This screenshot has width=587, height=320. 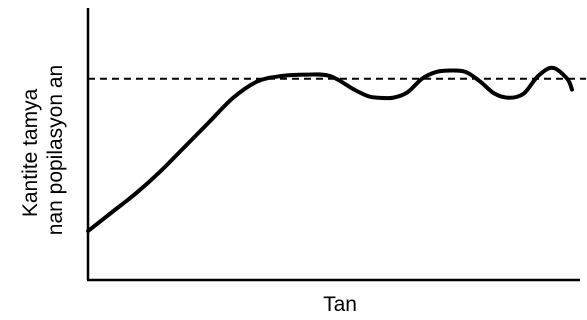 I want to click on y-axis-label: Kantite tamya nan popilasyon an, so click(x=43, y=150).